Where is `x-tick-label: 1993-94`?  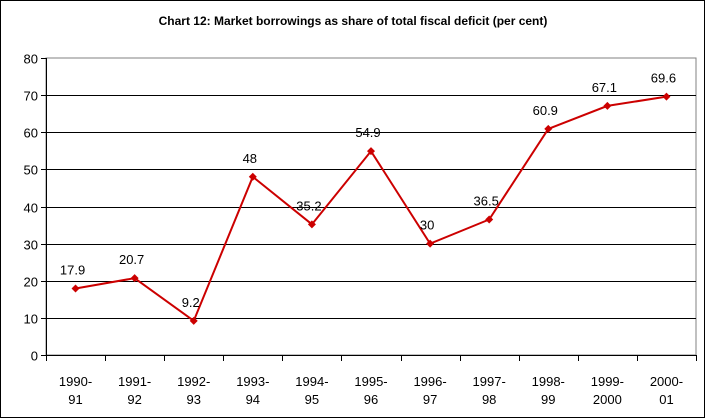 x-tick-label: 1993-94 is located at coordinates (252, 390).